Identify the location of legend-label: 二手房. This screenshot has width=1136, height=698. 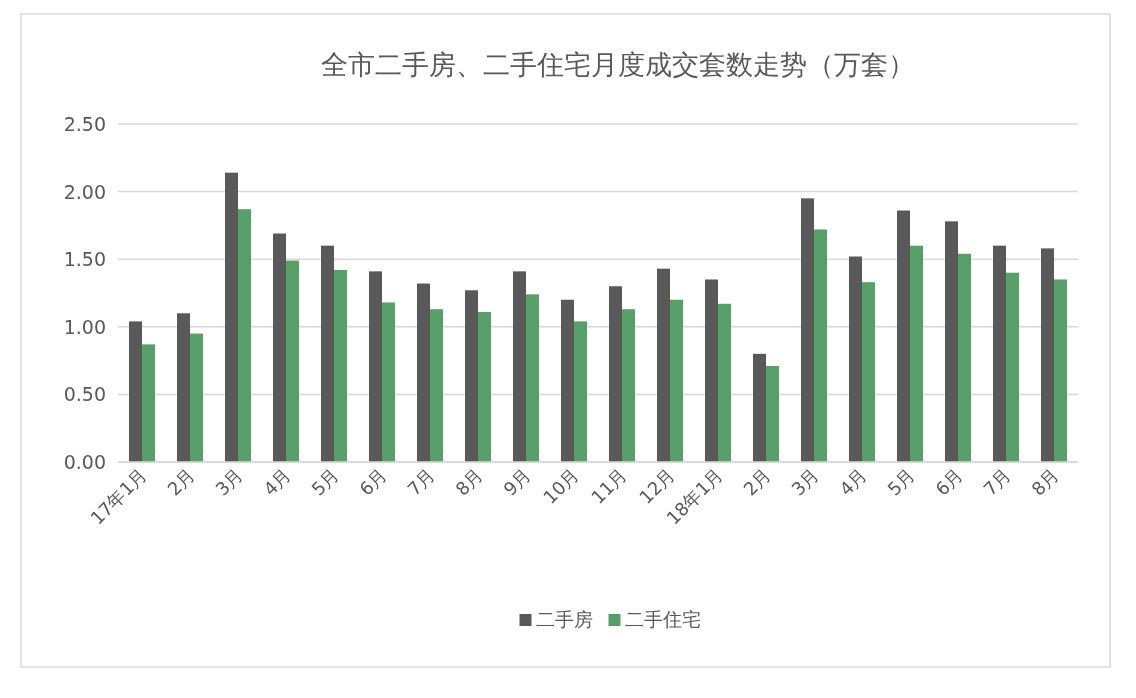
(564, 619).